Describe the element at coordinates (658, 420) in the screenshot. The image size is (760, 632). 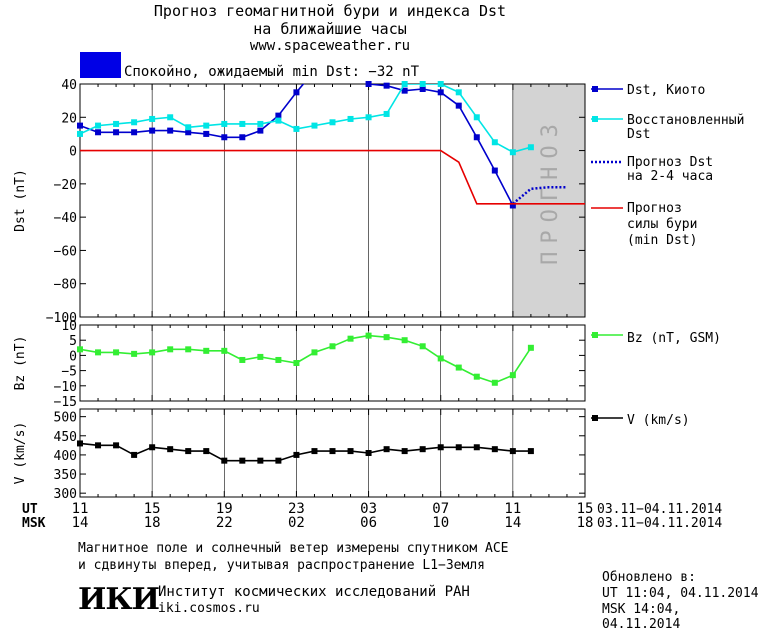
I see `legend-v: V (km/s)` at that location.